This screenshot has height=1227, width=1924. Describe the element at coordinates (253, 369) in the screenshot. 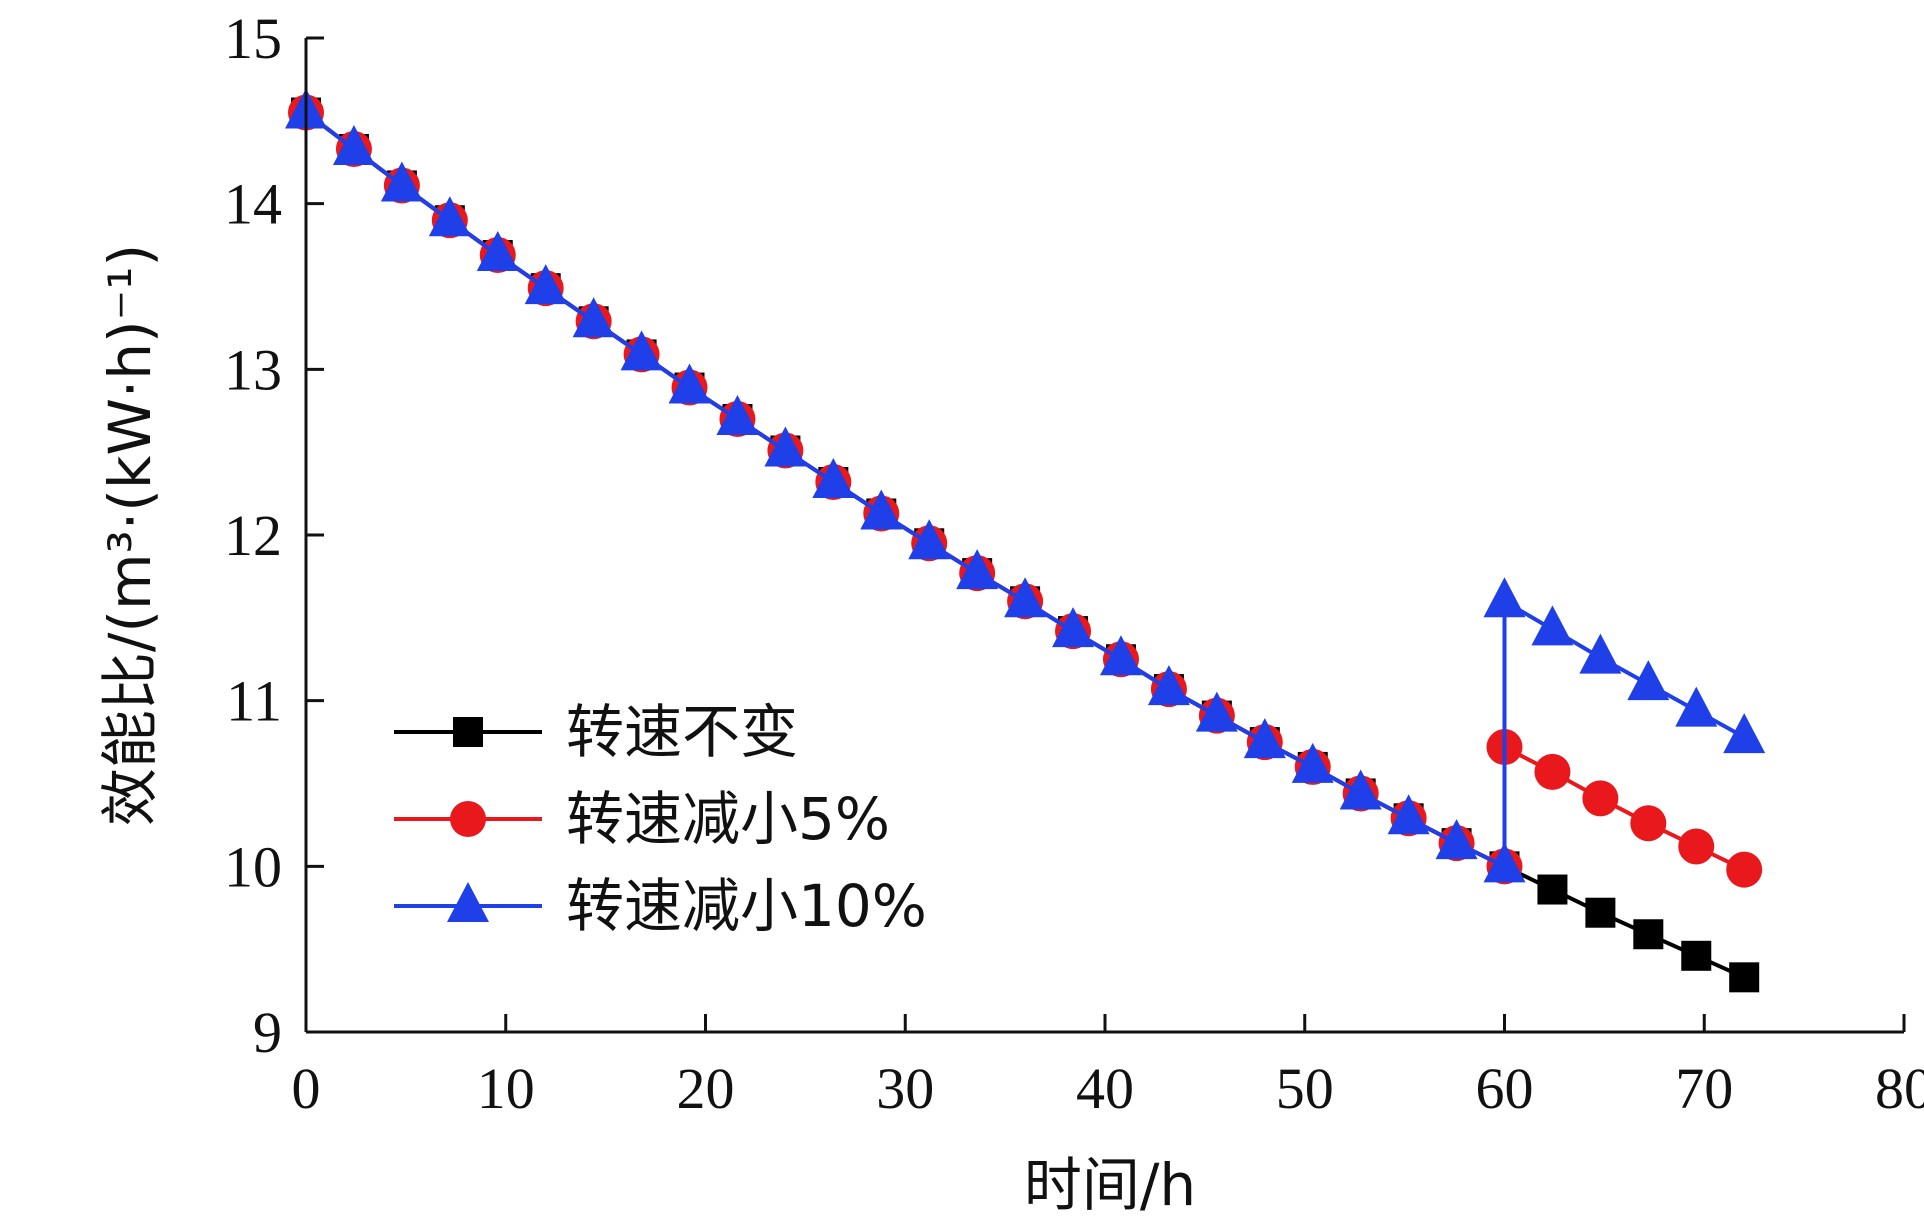

I see `y-tick-label: 13` at that location.